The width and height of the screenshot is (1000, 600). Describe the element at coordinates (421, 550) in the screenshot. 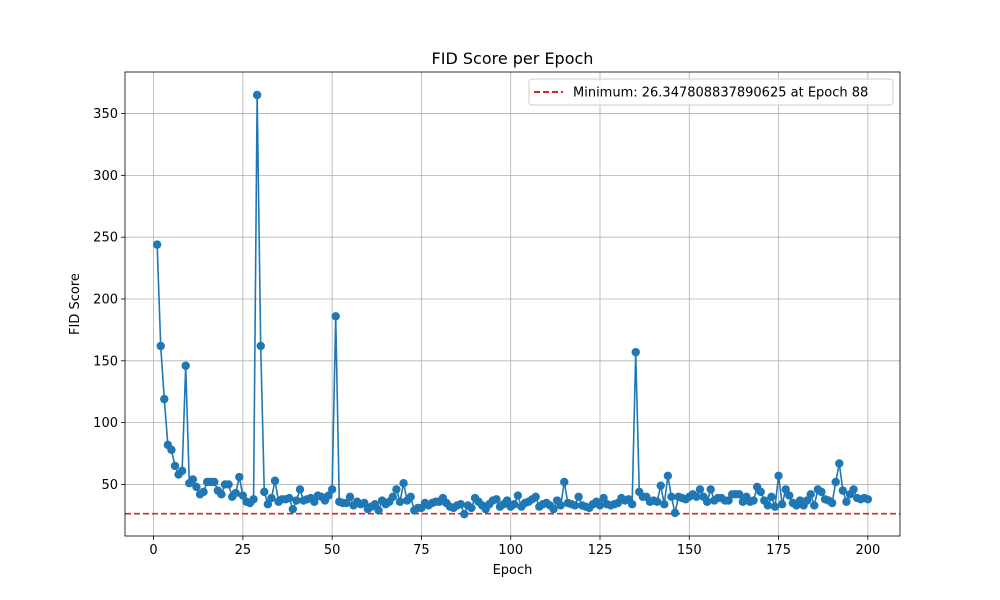

I see `x-tick-label: 75` at that location.